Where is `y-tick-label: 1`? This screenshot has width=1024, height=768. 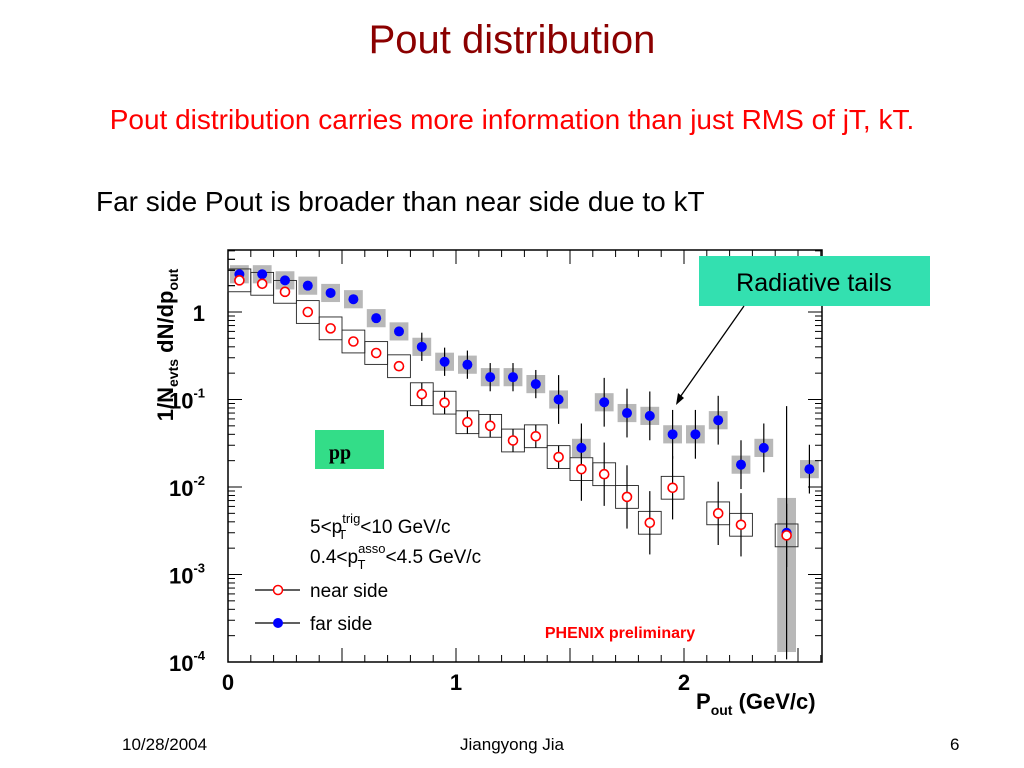
y-tick-label: 1 is located at coordinates (199, 313).